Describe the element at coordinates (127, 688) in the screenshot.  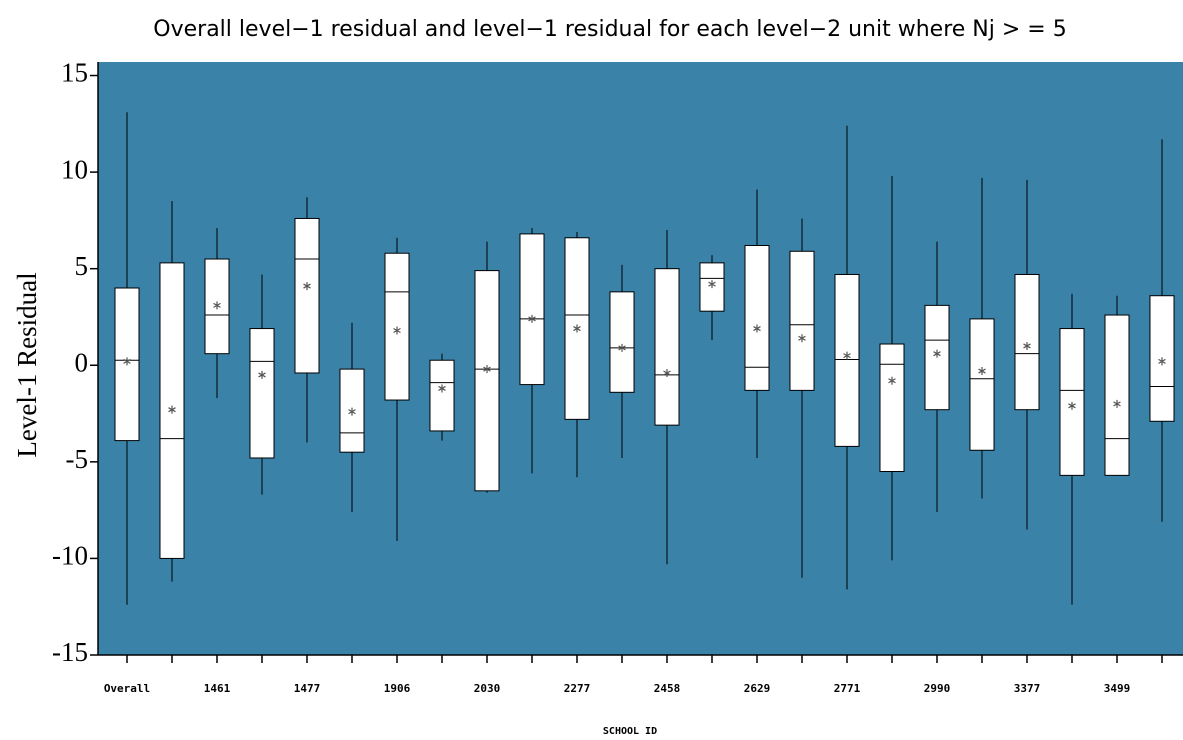
I see `x-tick-label: Overall` at that location.